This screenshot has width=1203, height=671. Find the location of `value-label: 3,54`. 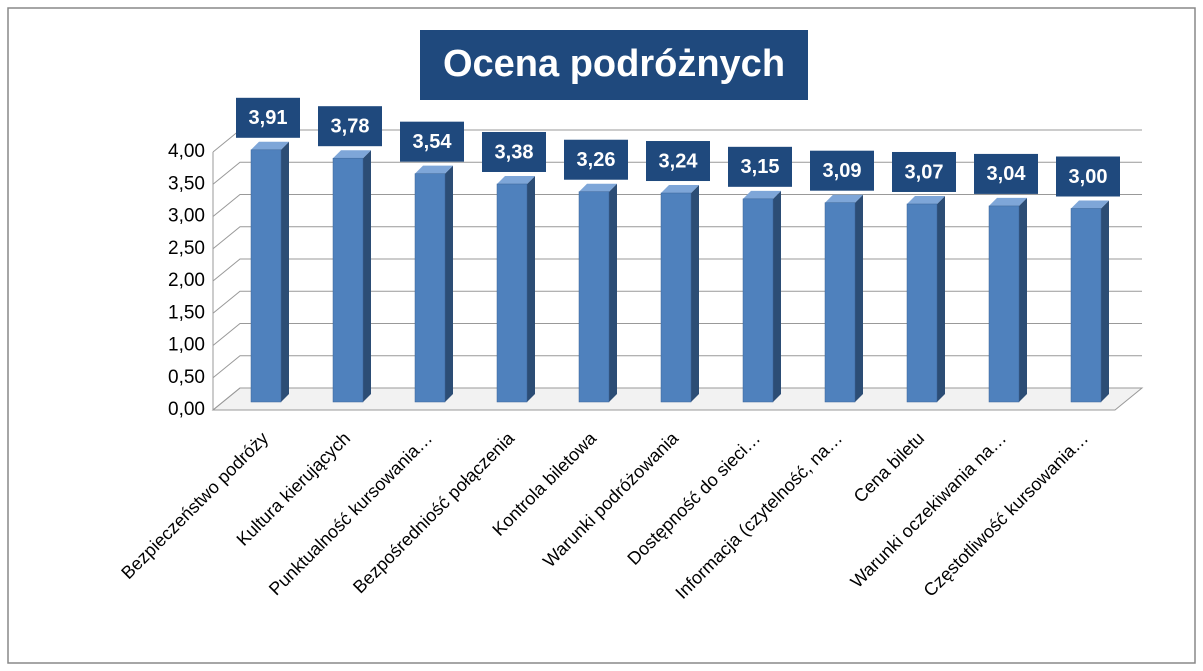

value-label: 3,54 is located at coordinates (433, 142).